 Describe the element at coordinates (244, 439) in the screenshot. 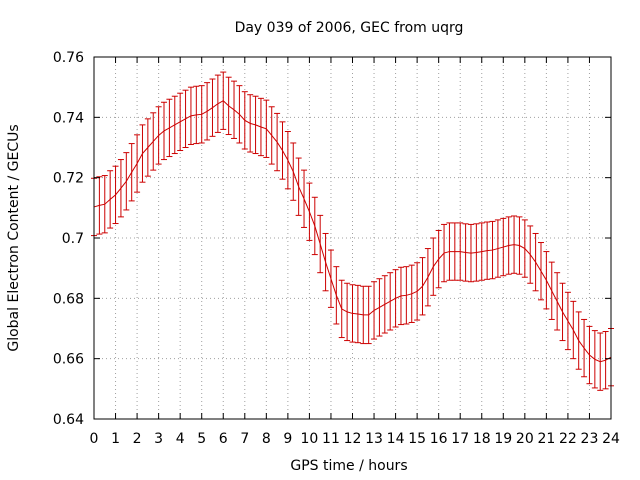

I see `x-tick-label: 7` at that location.